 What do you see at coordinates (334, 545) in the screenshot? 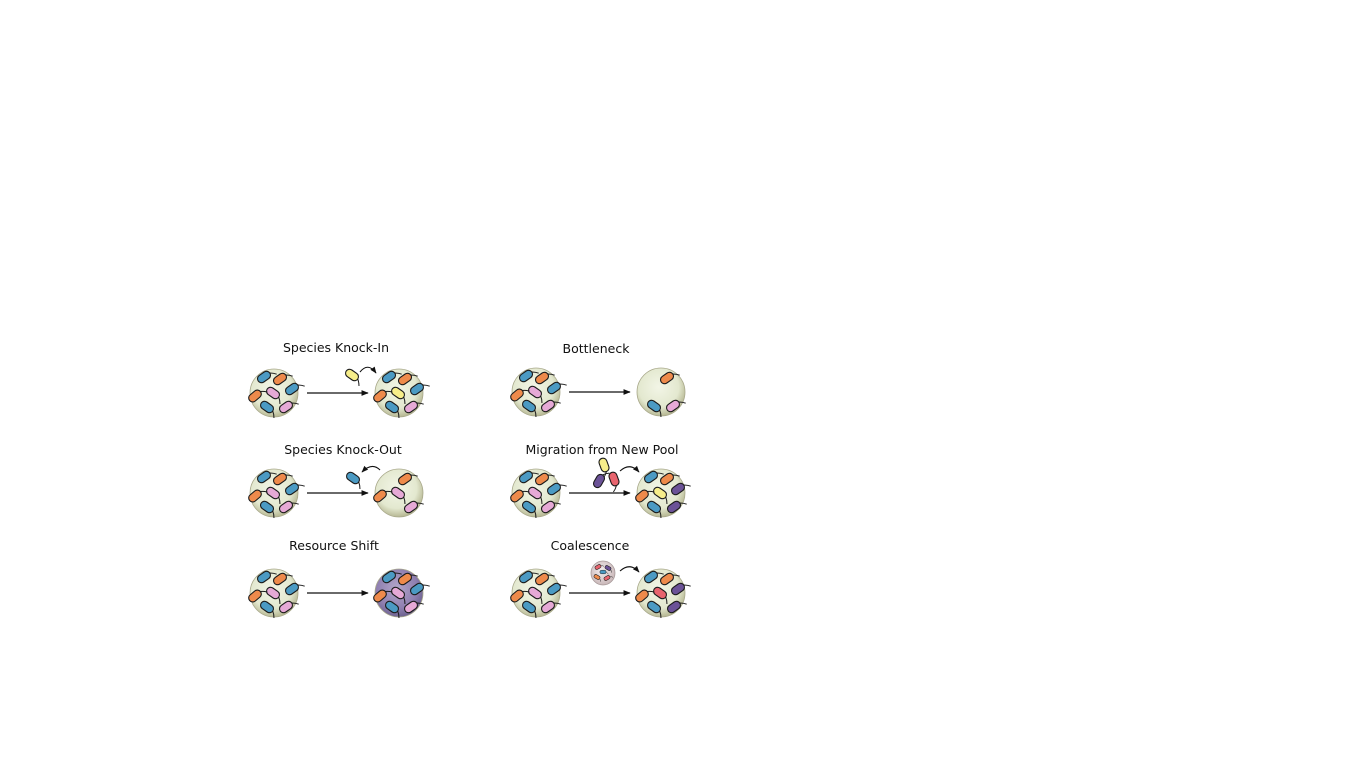
I see `panel-title-resource-shift: Resource Shift` at bounding box center [334, 545].